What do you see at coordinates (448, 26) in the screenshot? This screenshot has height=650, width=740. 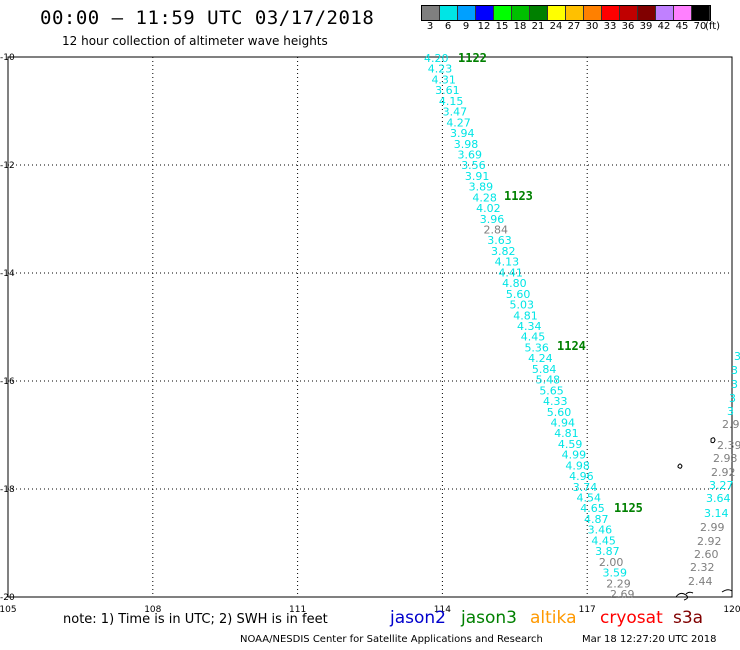 I see `color-scale-label: 6` at bounding box center [448, 26].